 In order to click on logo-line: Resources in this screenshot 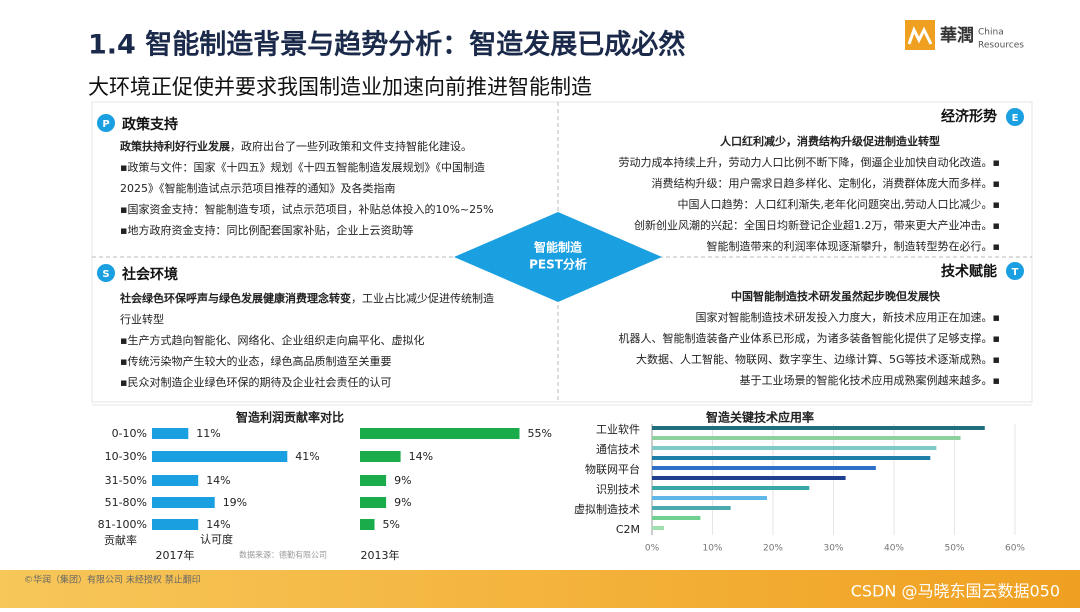, I will do `click(1001, 46)`.